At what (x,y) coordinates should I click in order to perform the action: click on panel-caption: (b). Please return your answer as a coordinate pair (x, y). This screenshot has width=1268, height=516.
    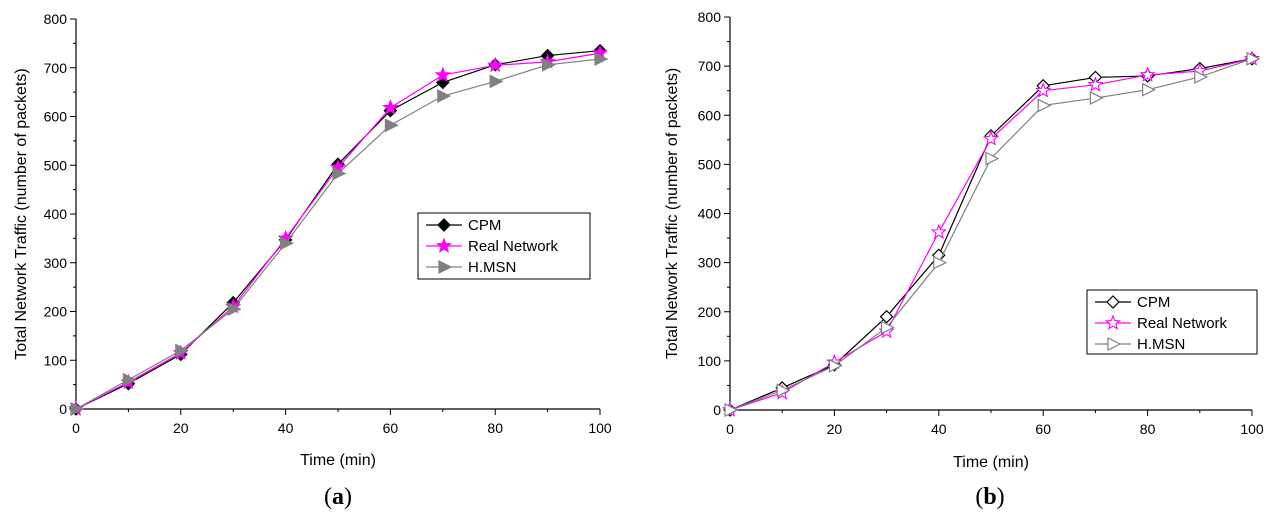
    Looking at the image, I should click on (989, 497).